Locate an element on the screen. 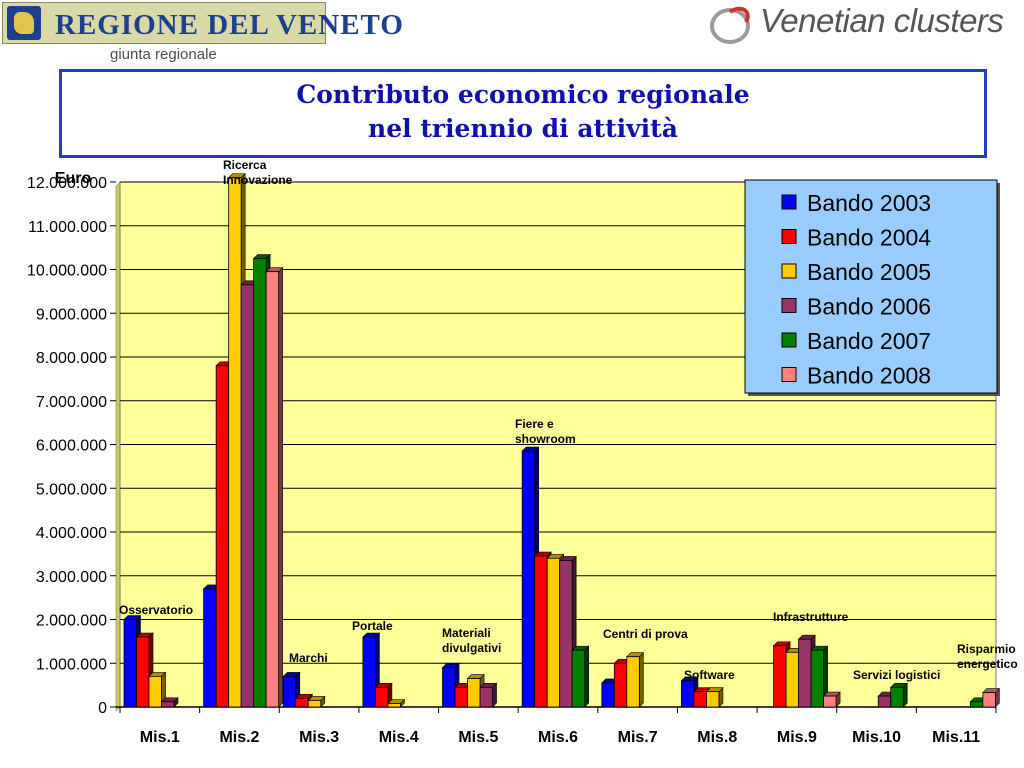  legend is located at coordinates (871, 286).